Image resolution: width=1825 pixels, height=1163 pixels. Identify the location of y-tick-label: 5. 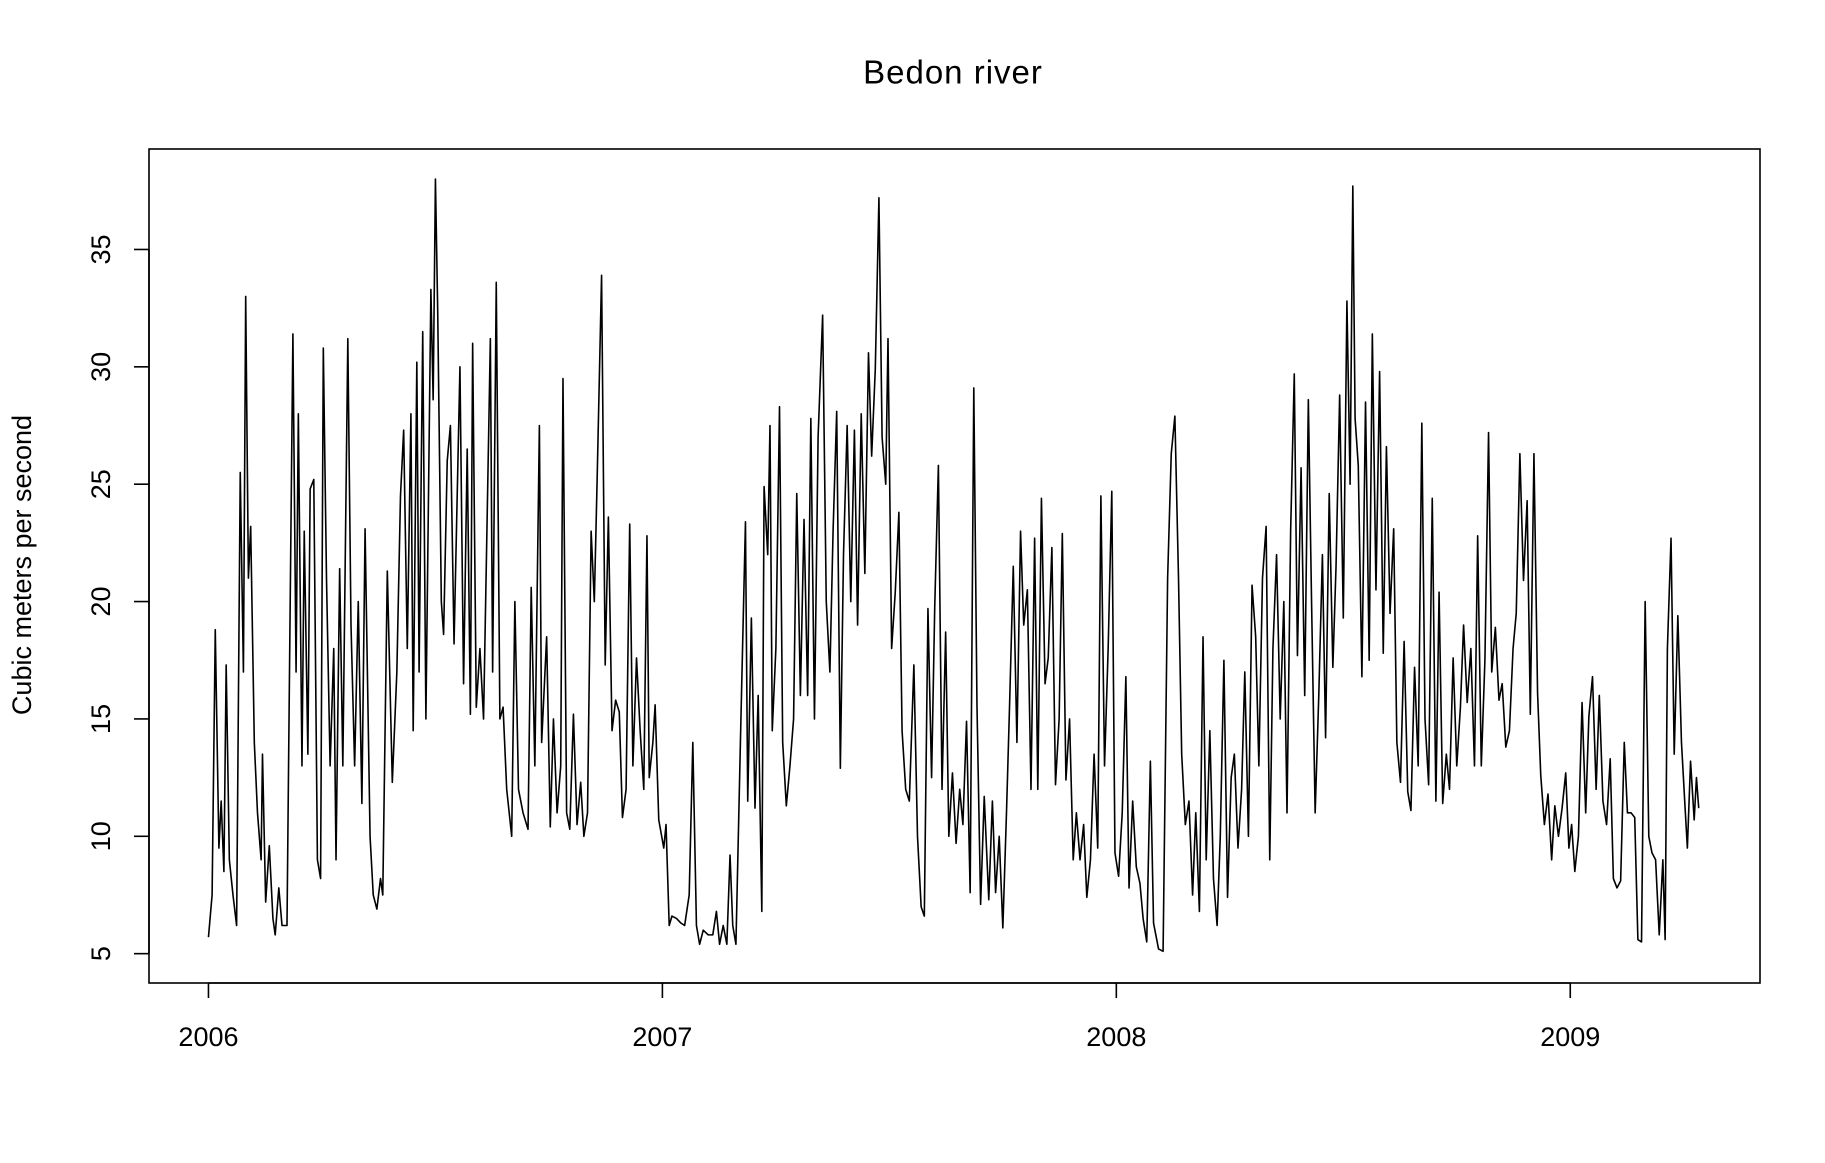
(101, 953).